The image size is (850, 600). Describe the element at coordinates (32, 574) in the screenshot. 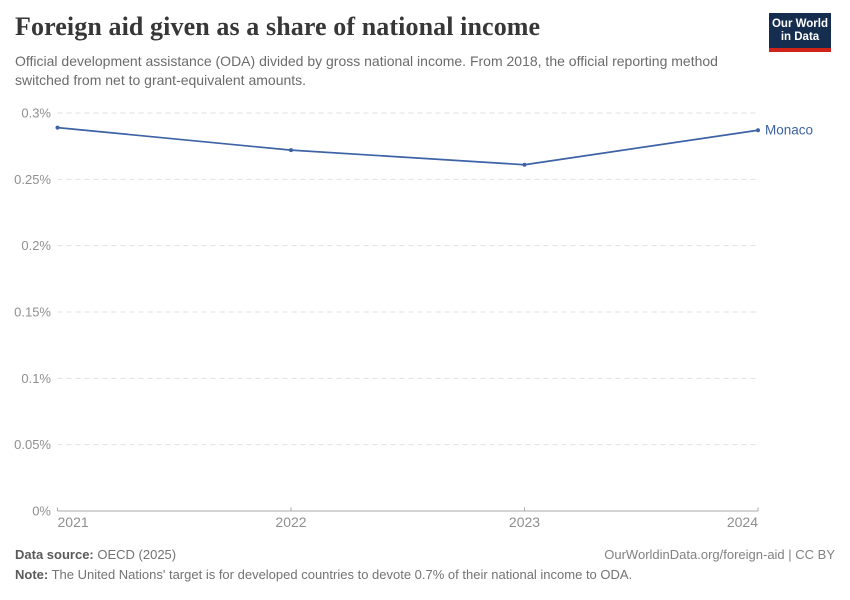

I see `note-label: Note:` at that location.